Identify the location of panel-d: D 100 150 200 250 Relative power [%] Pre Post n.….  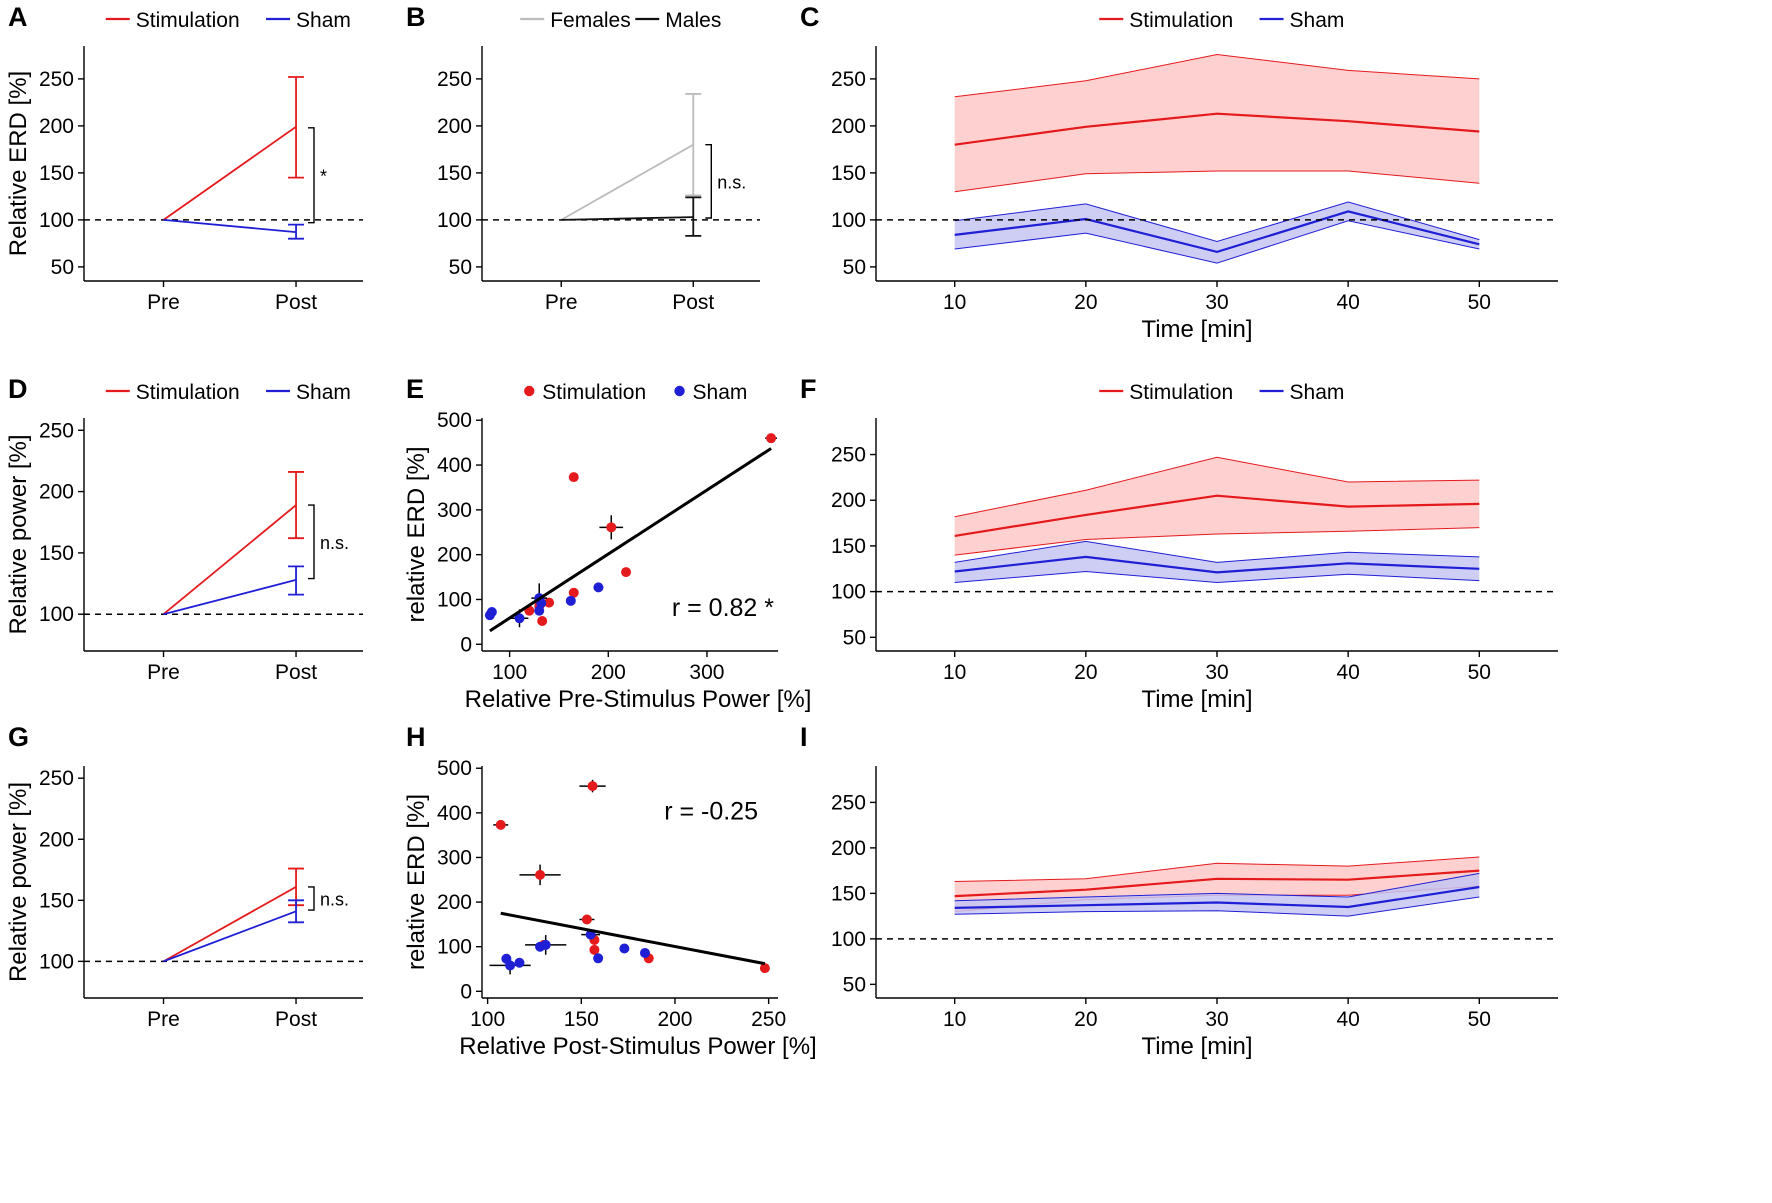
(184, 529).